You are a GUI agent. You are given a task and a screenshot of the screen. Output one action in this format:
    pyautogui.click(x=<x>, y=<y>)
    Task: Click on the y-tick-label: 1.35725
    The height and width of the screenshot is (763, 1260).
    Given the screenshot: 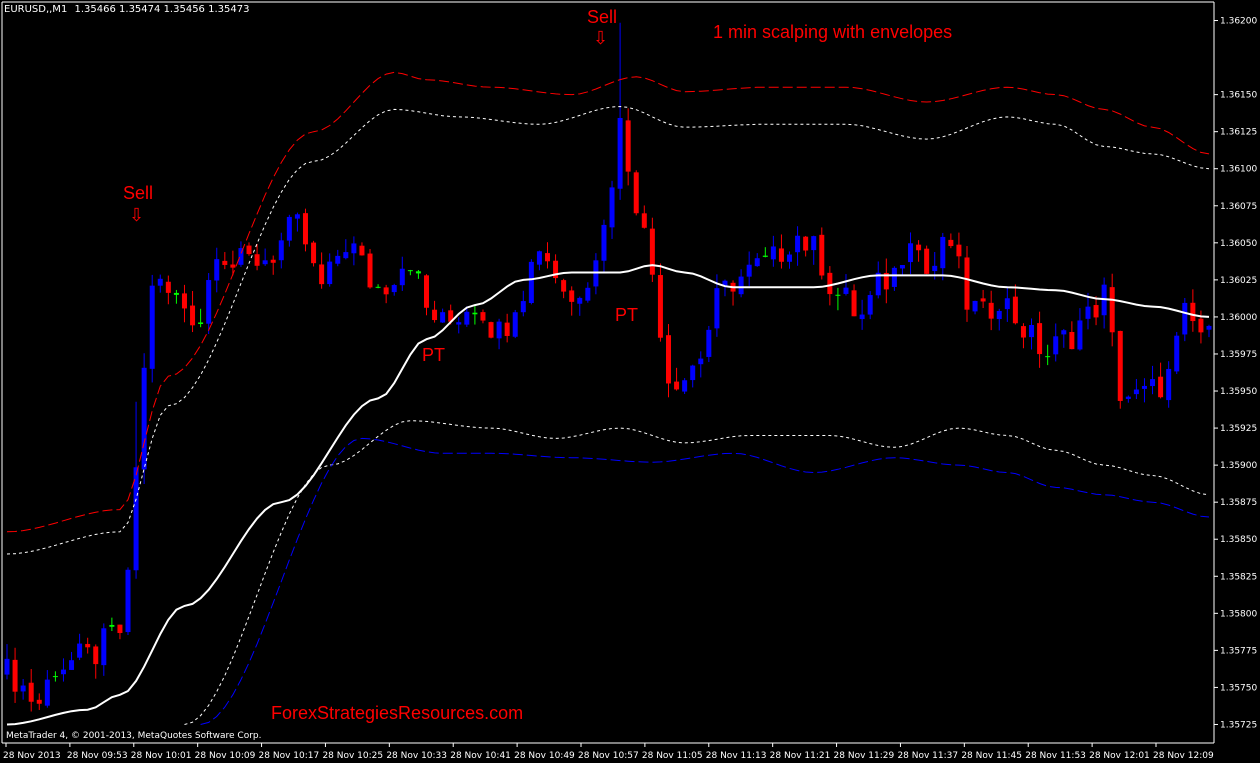 What is the action you would take?
    pyautogui.click(x=1238, y=725)
    